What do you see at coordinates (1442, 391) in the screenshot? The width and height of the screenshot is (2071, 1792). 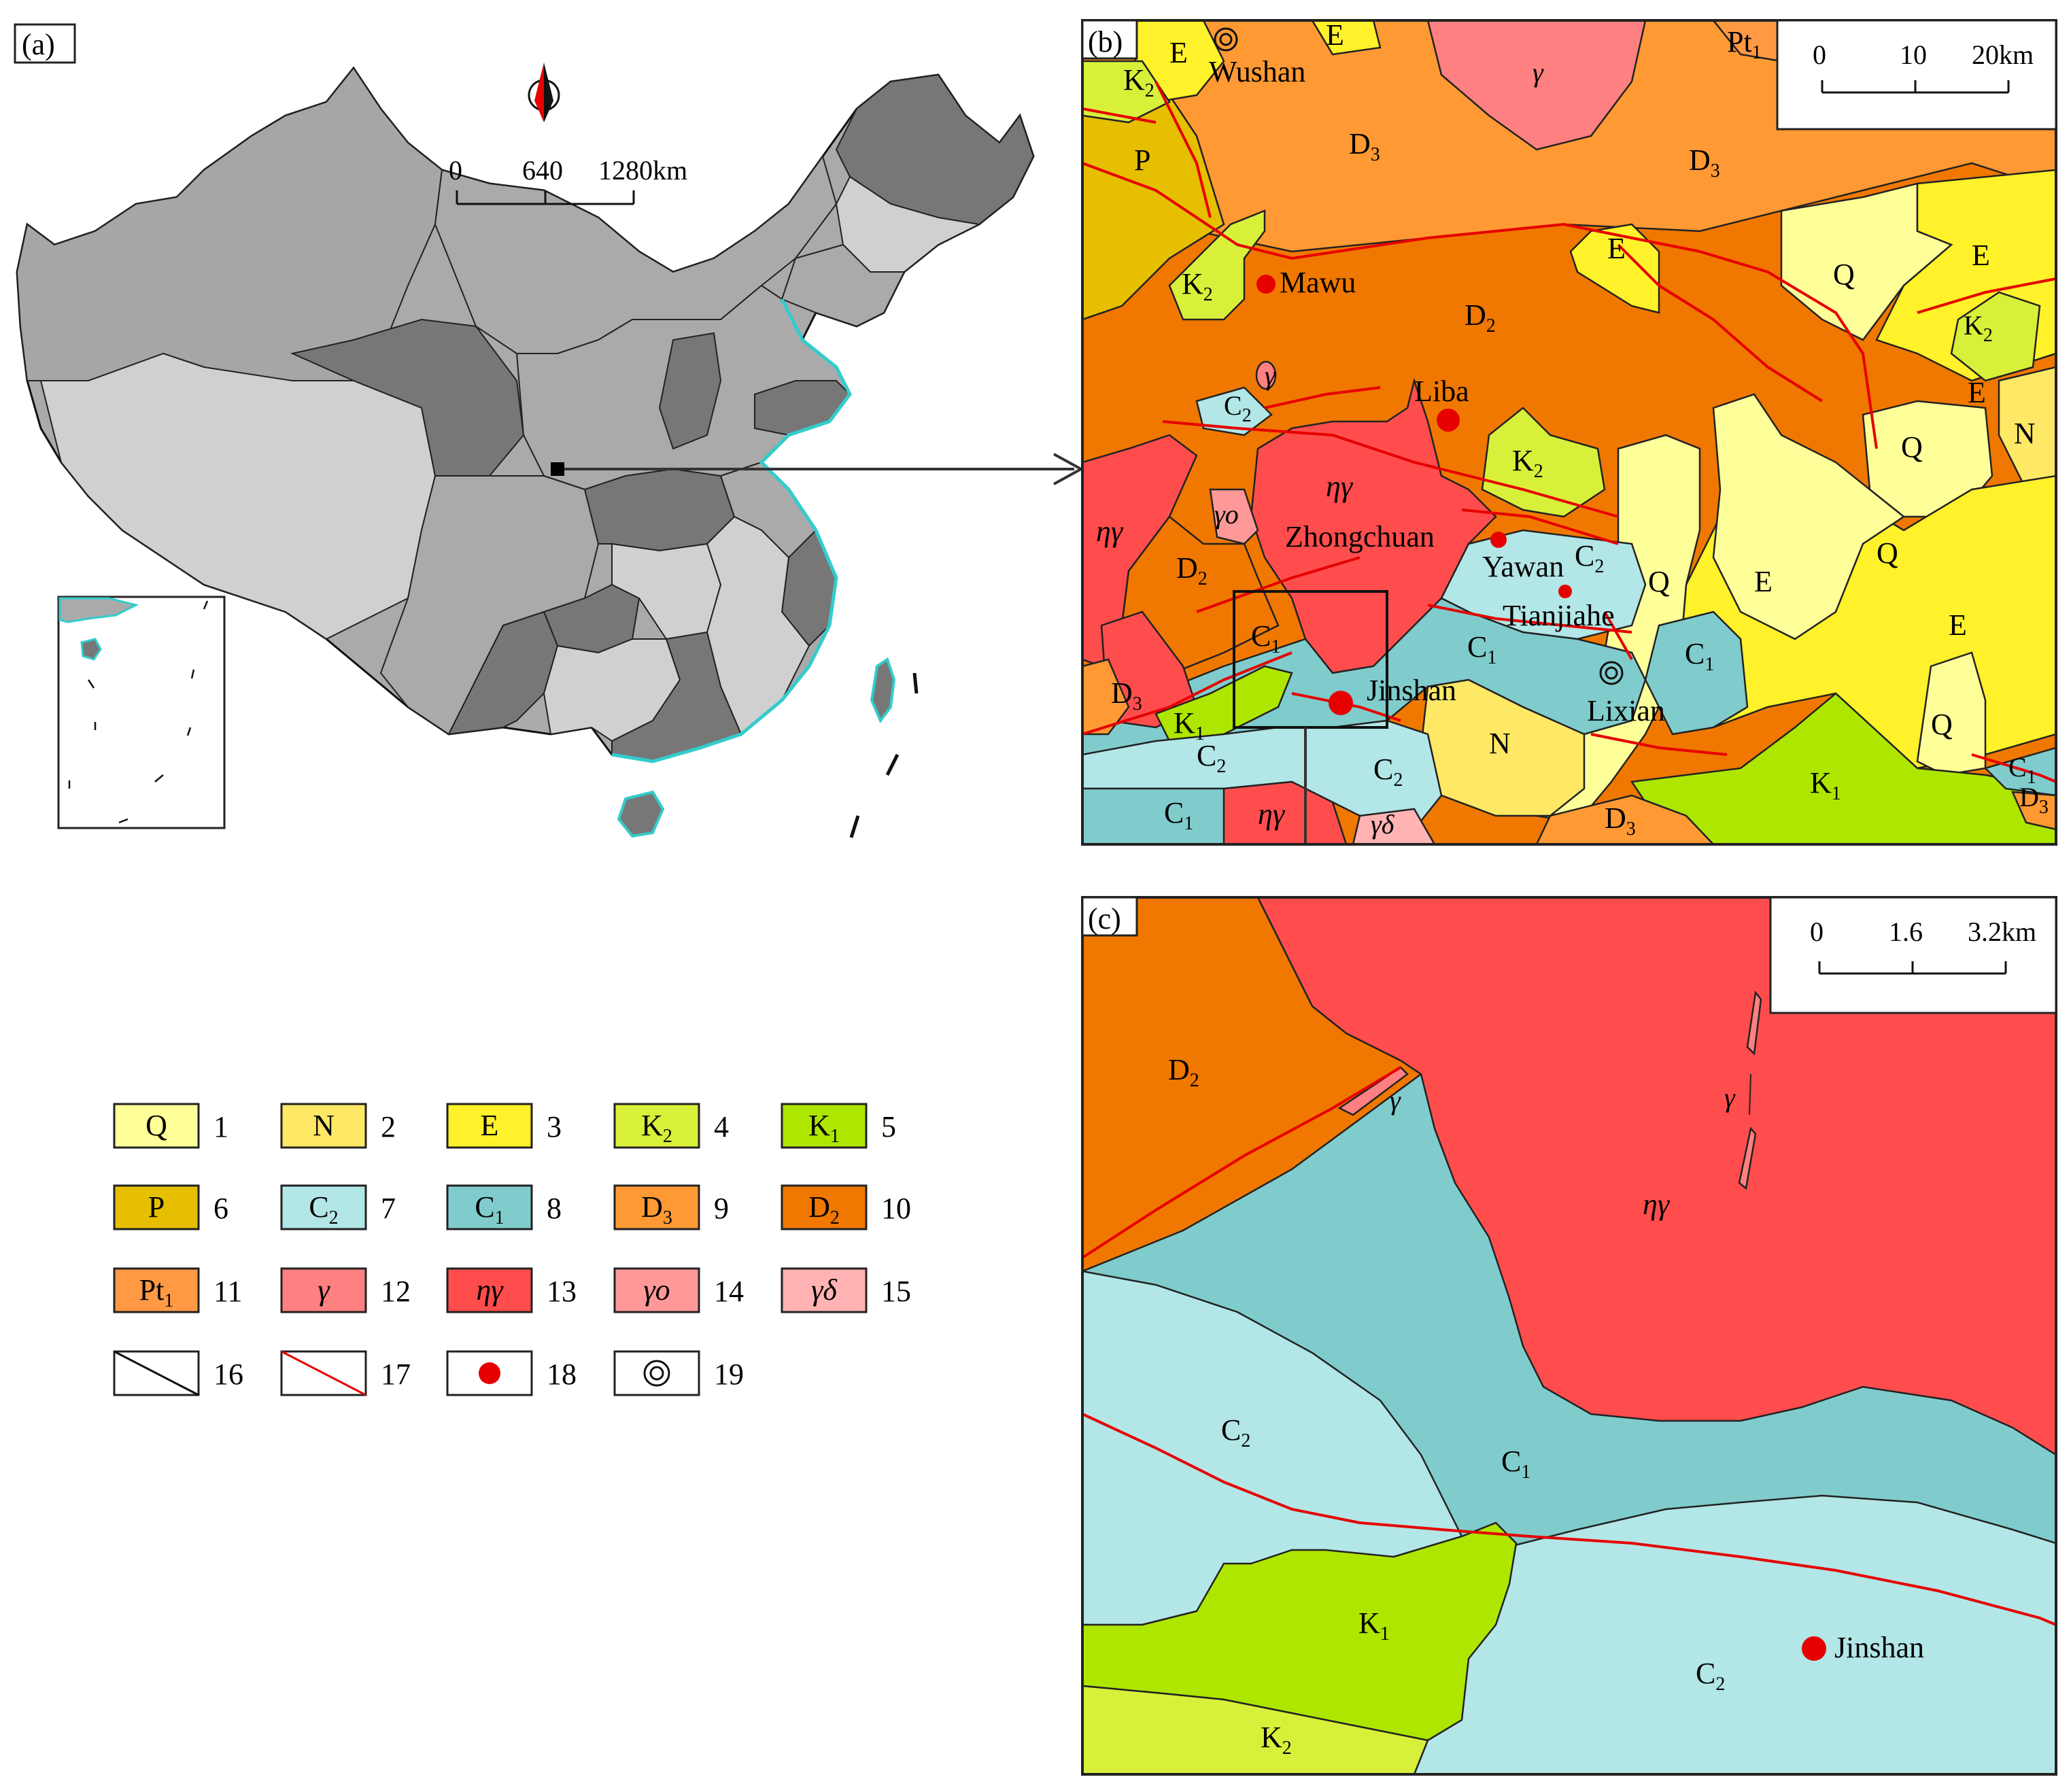 I see `place-liba: Liba` at bounding box center [1442, 391].